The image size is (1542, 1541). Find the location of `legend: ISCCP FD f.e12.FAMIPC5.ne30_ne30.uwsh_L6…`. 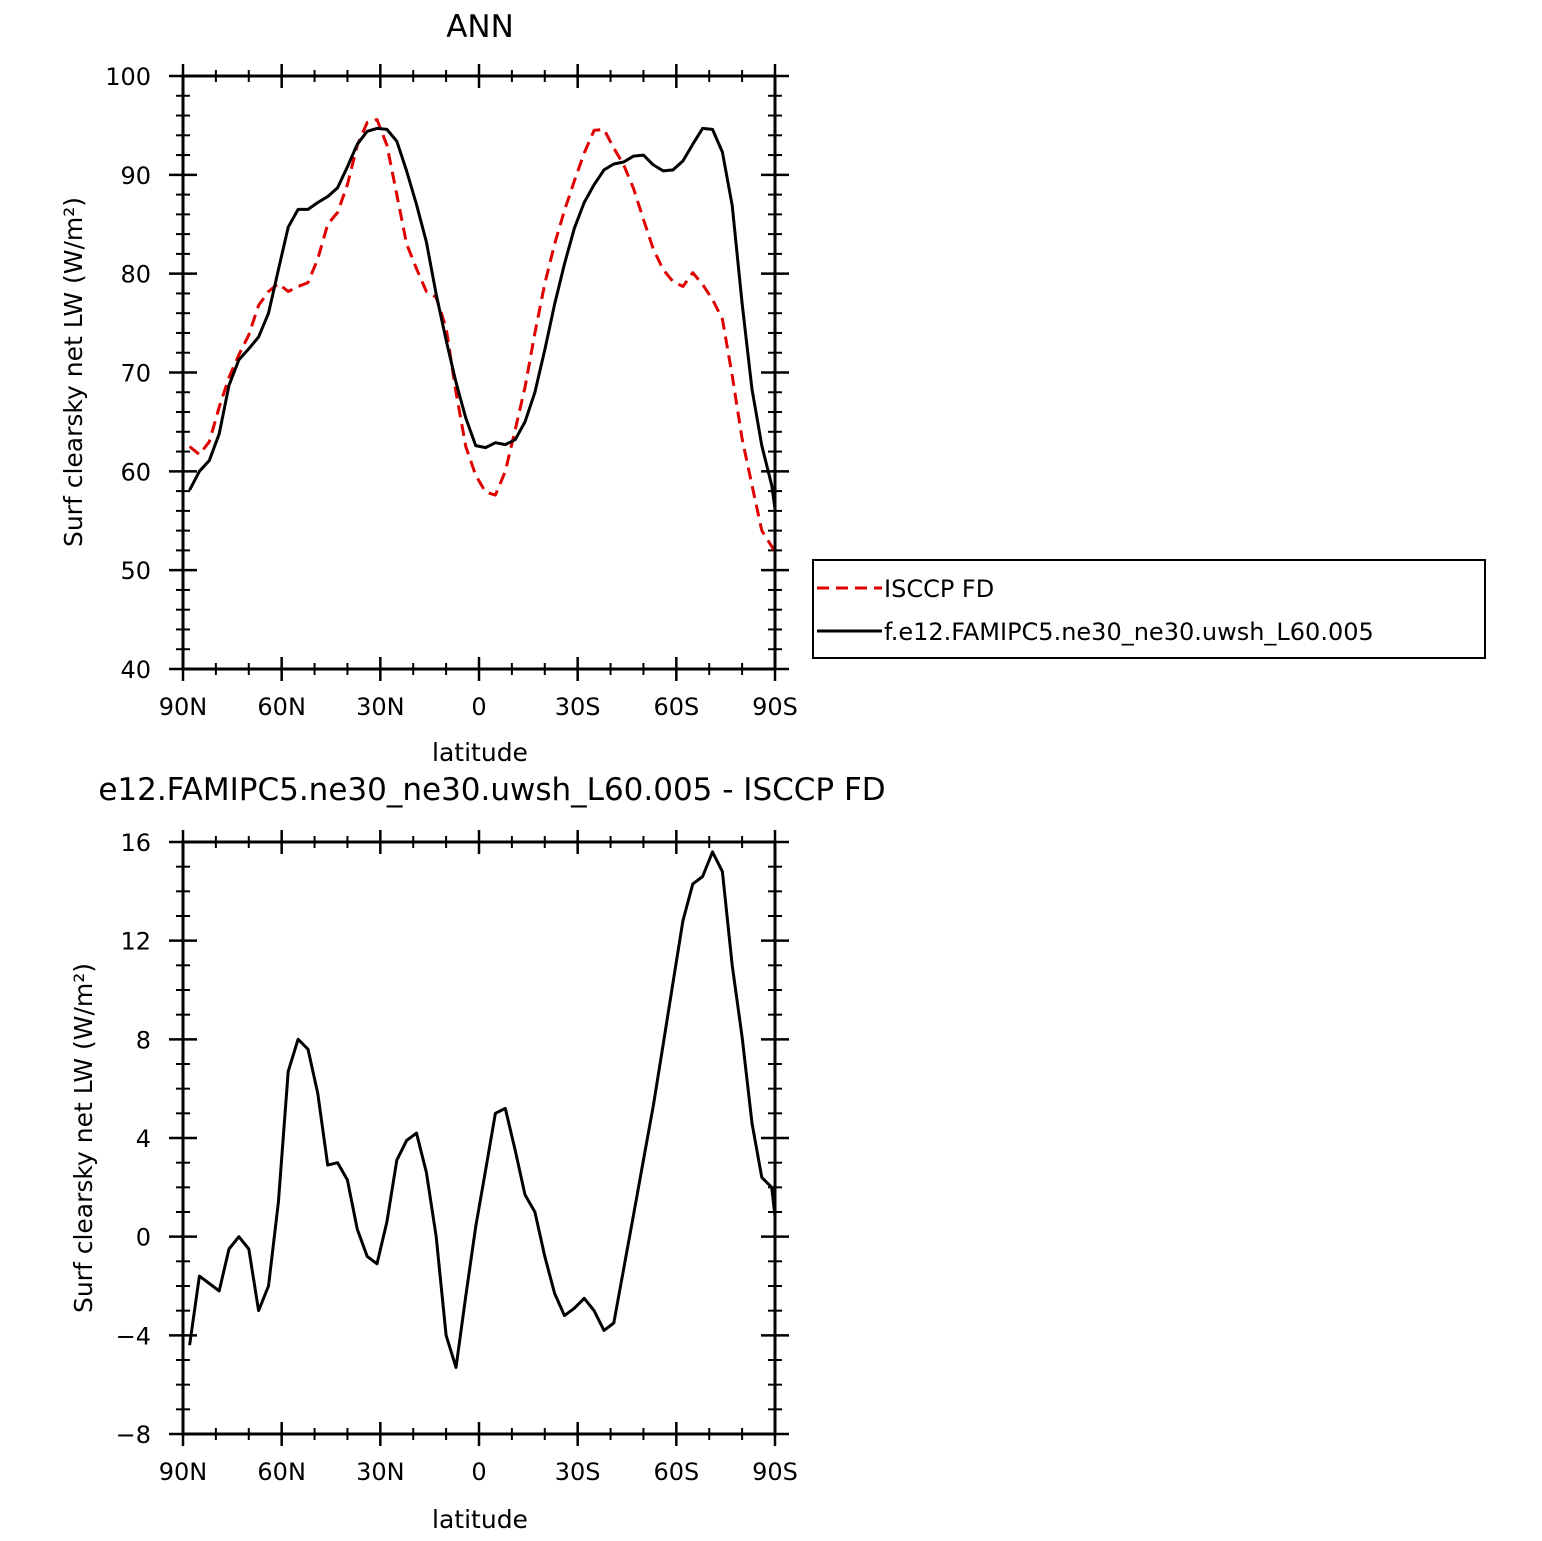

legend: ISCCP FD f.e12.FAMIPC5.ne30_ne30.uwsh_L6… is located at coordinates (1149, 609).